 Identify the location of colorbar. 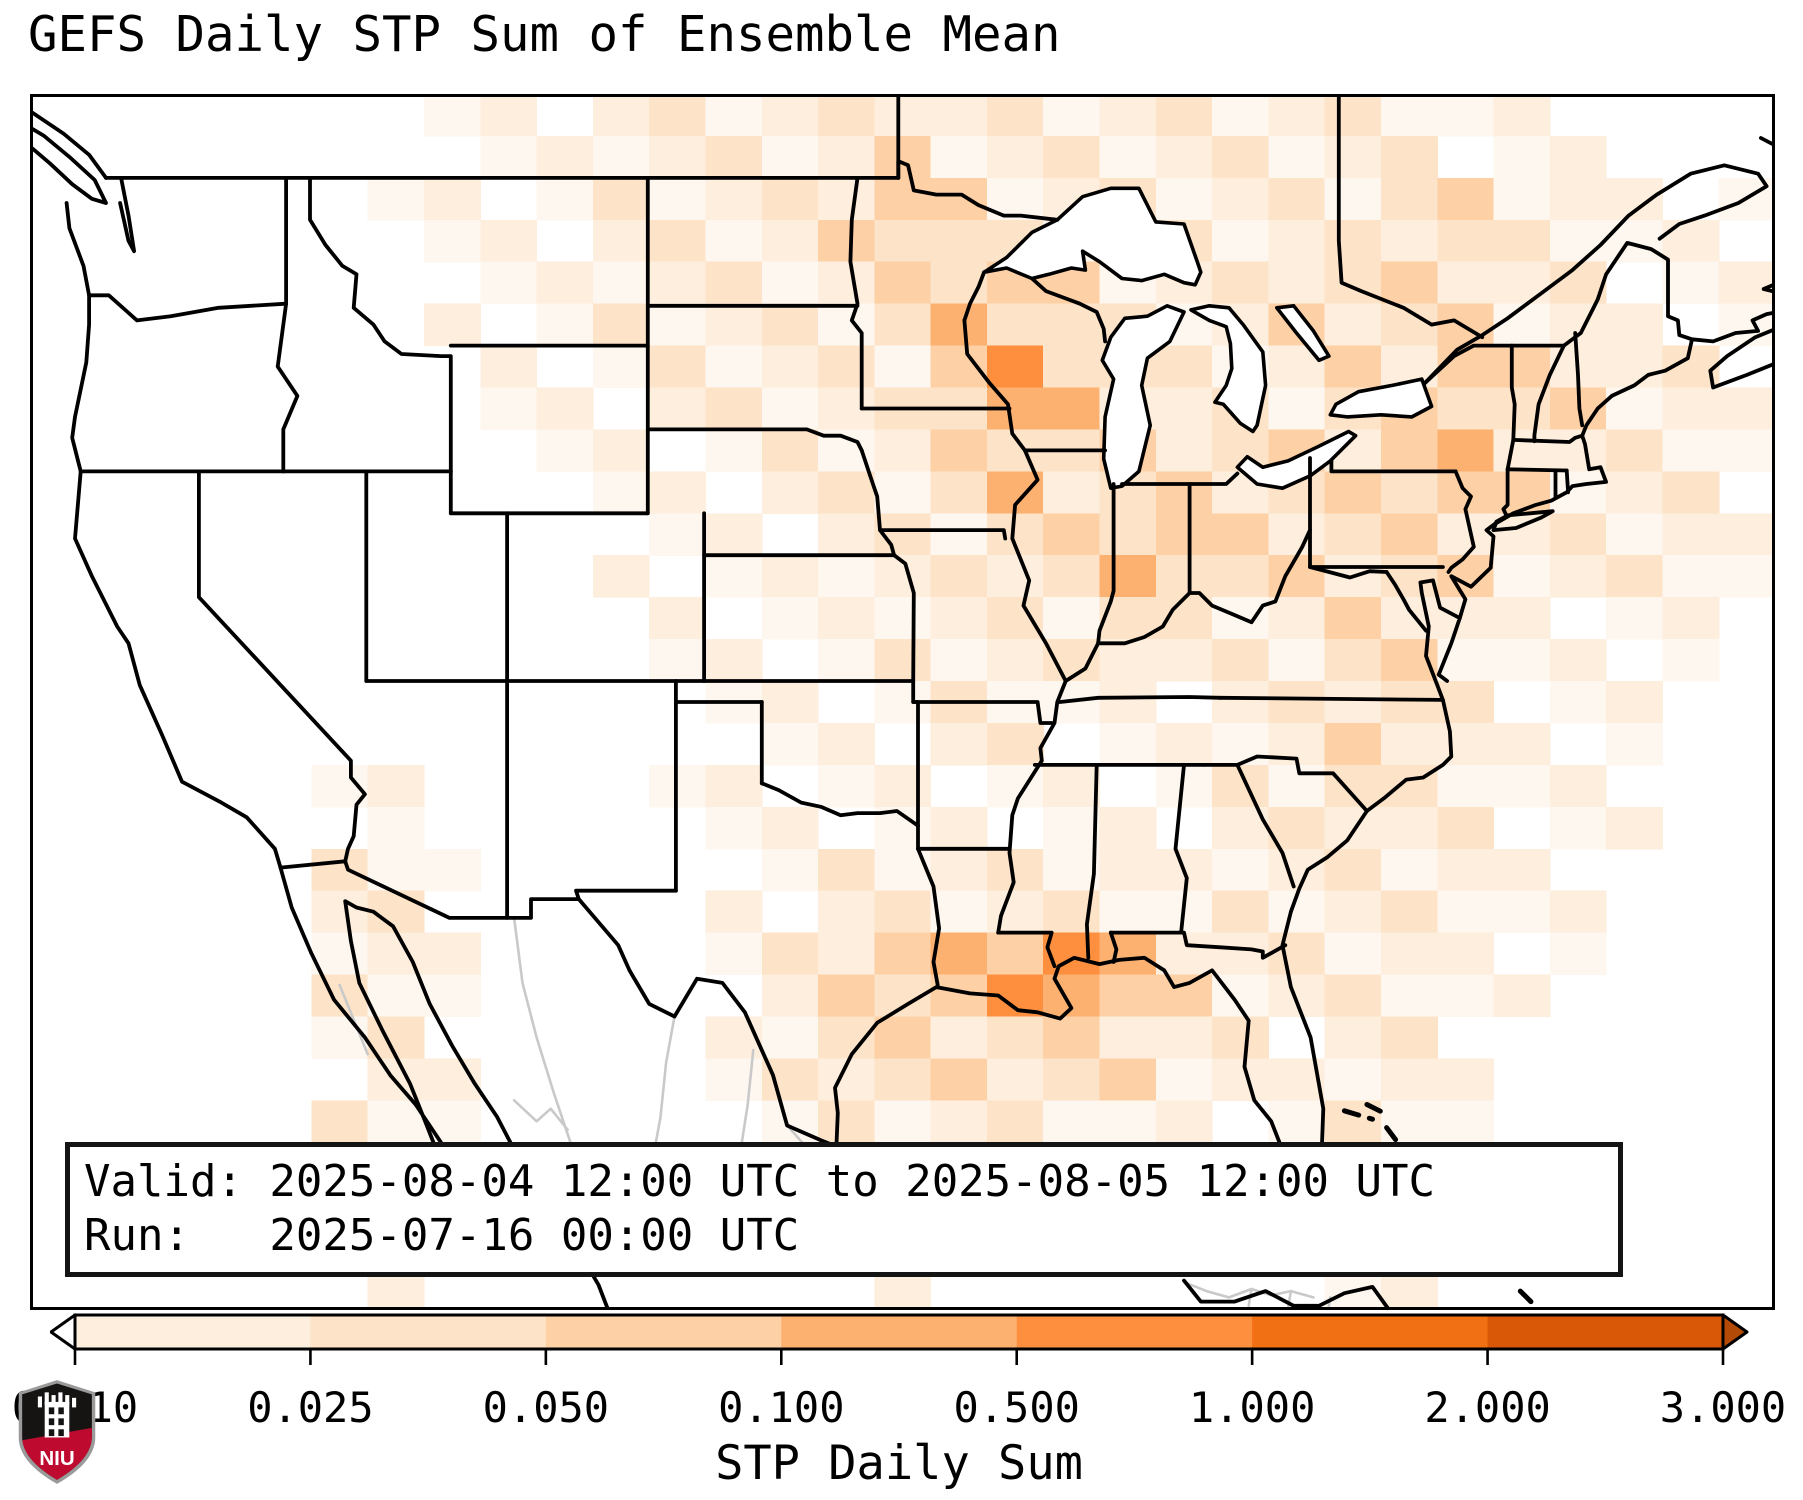
(899, 1339).